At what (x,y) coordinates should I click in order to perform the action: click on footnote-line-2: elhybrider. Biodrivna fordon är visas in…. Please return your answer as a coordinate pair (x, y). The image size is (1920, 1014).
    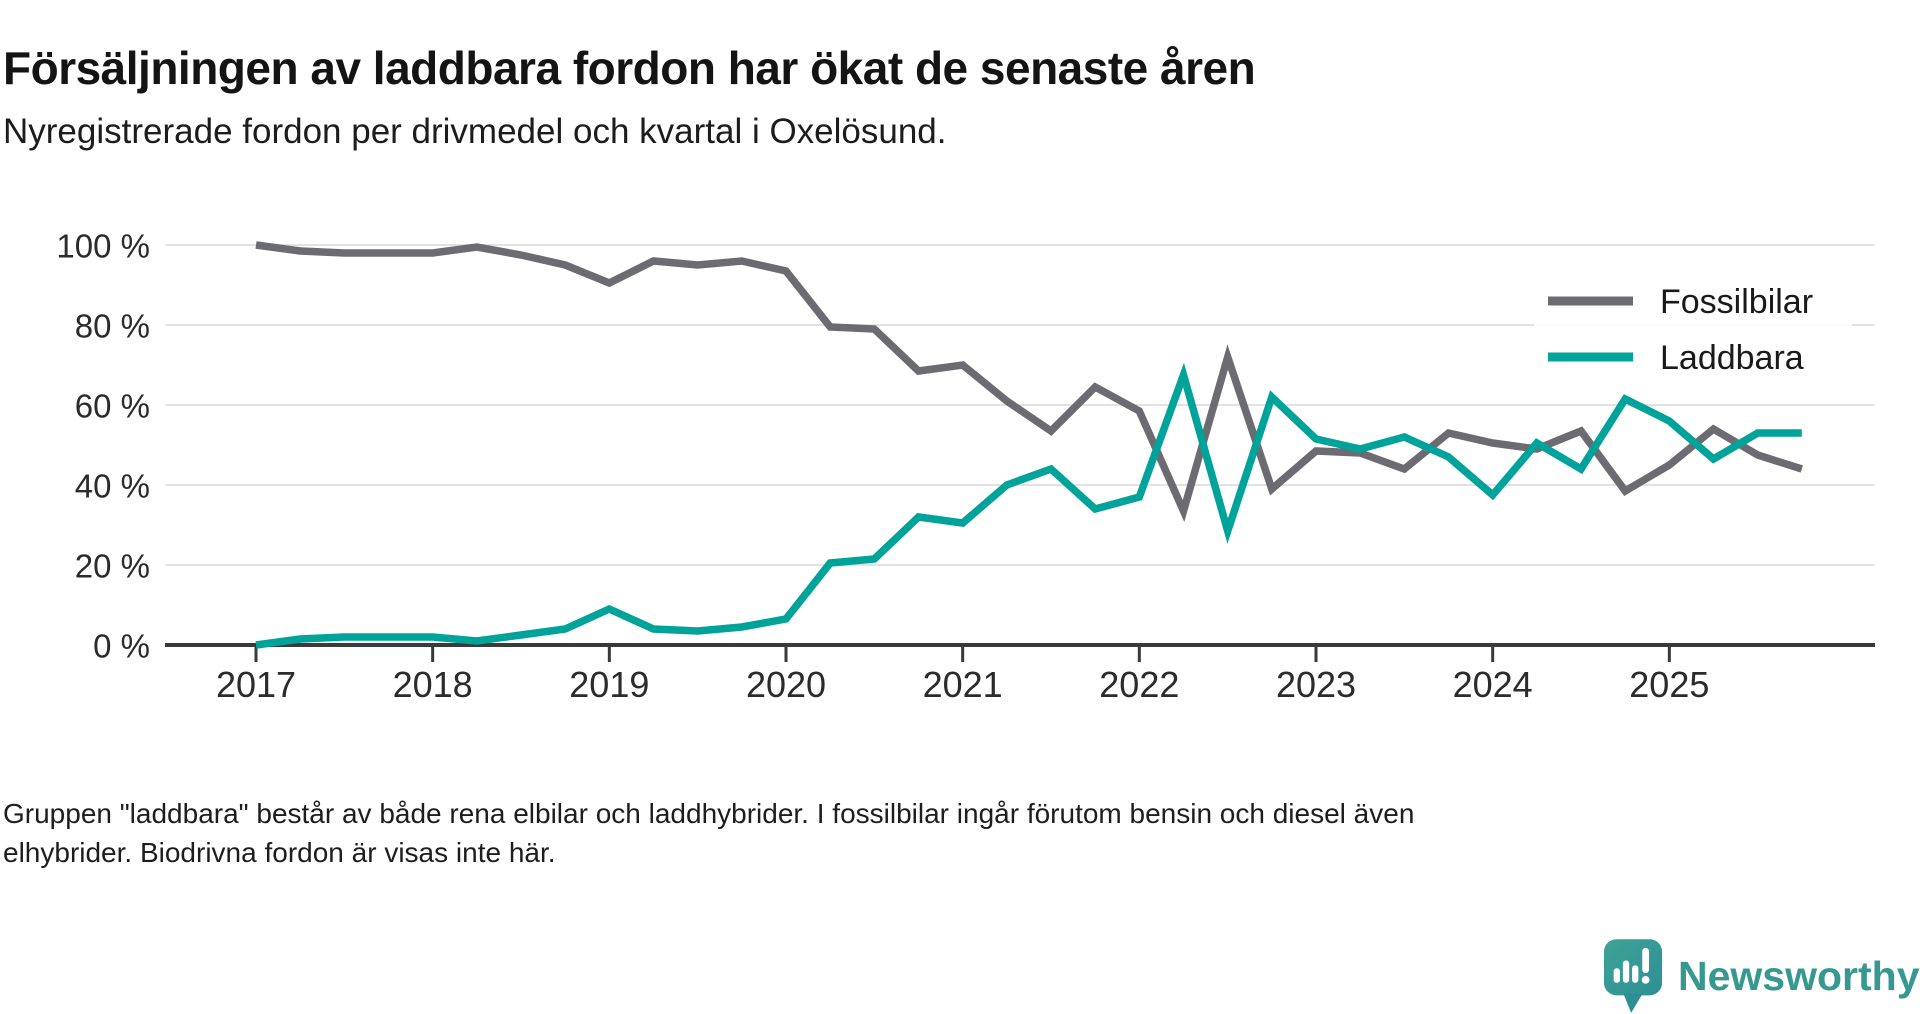
    Looking at the image, I should click on (279, 852).